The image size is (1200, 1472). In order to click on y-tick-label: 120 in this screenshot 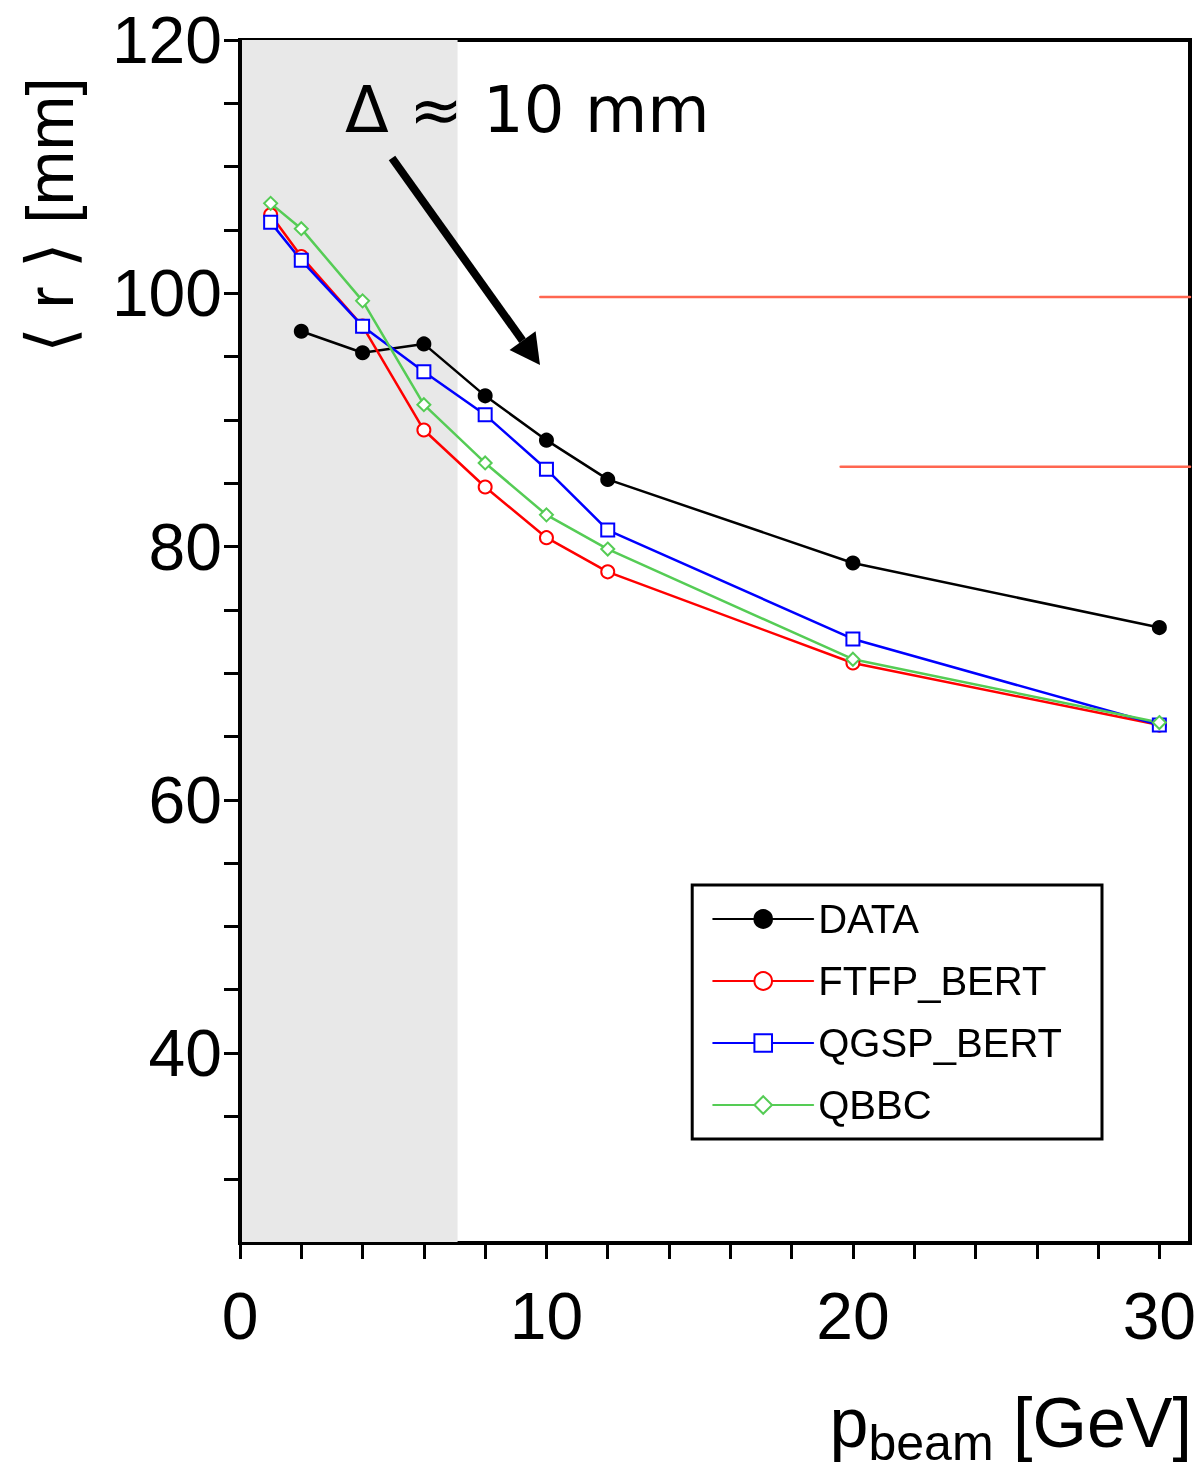, I will do `click(166, 40)`.